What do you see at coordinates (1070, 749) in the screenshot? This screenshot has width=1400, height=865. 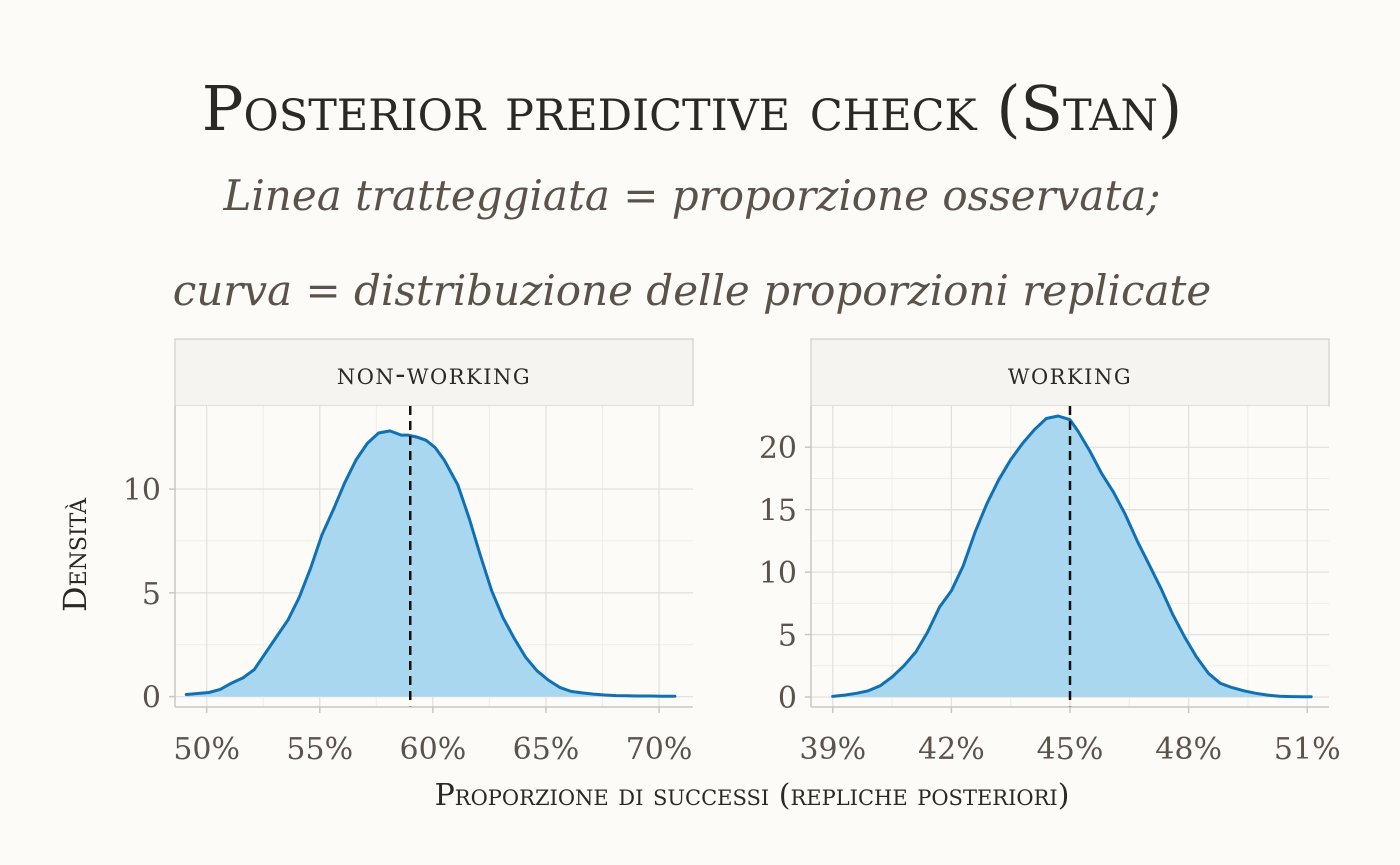 I see `x-tick-label: 45%` at bounding box center [1070, 749].